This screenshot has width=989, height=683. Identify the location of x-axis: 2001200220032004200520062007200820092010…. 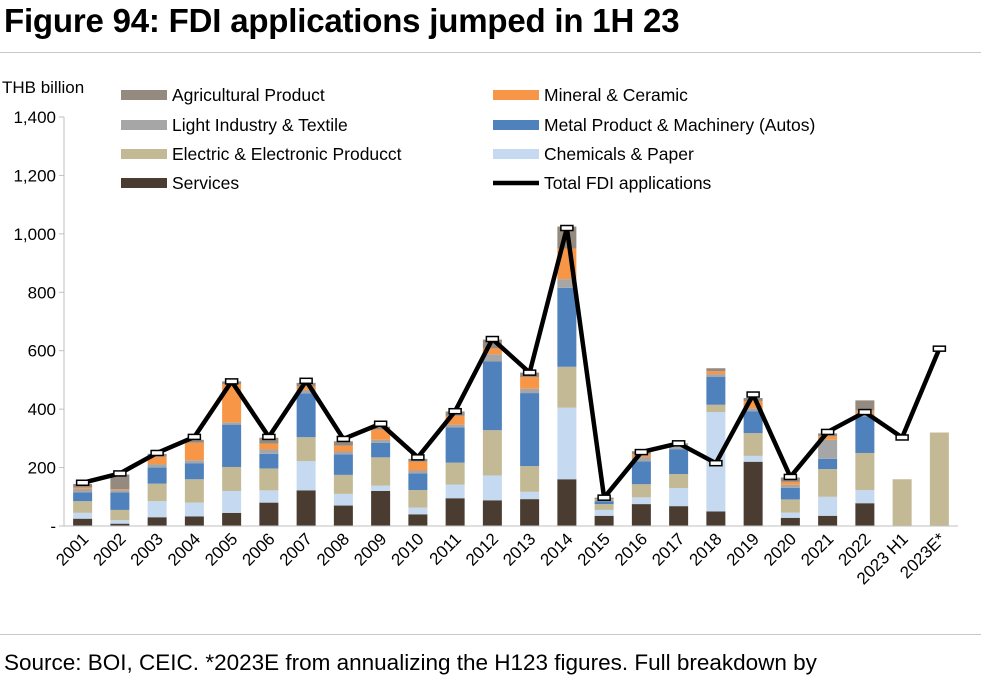
(505, 556).